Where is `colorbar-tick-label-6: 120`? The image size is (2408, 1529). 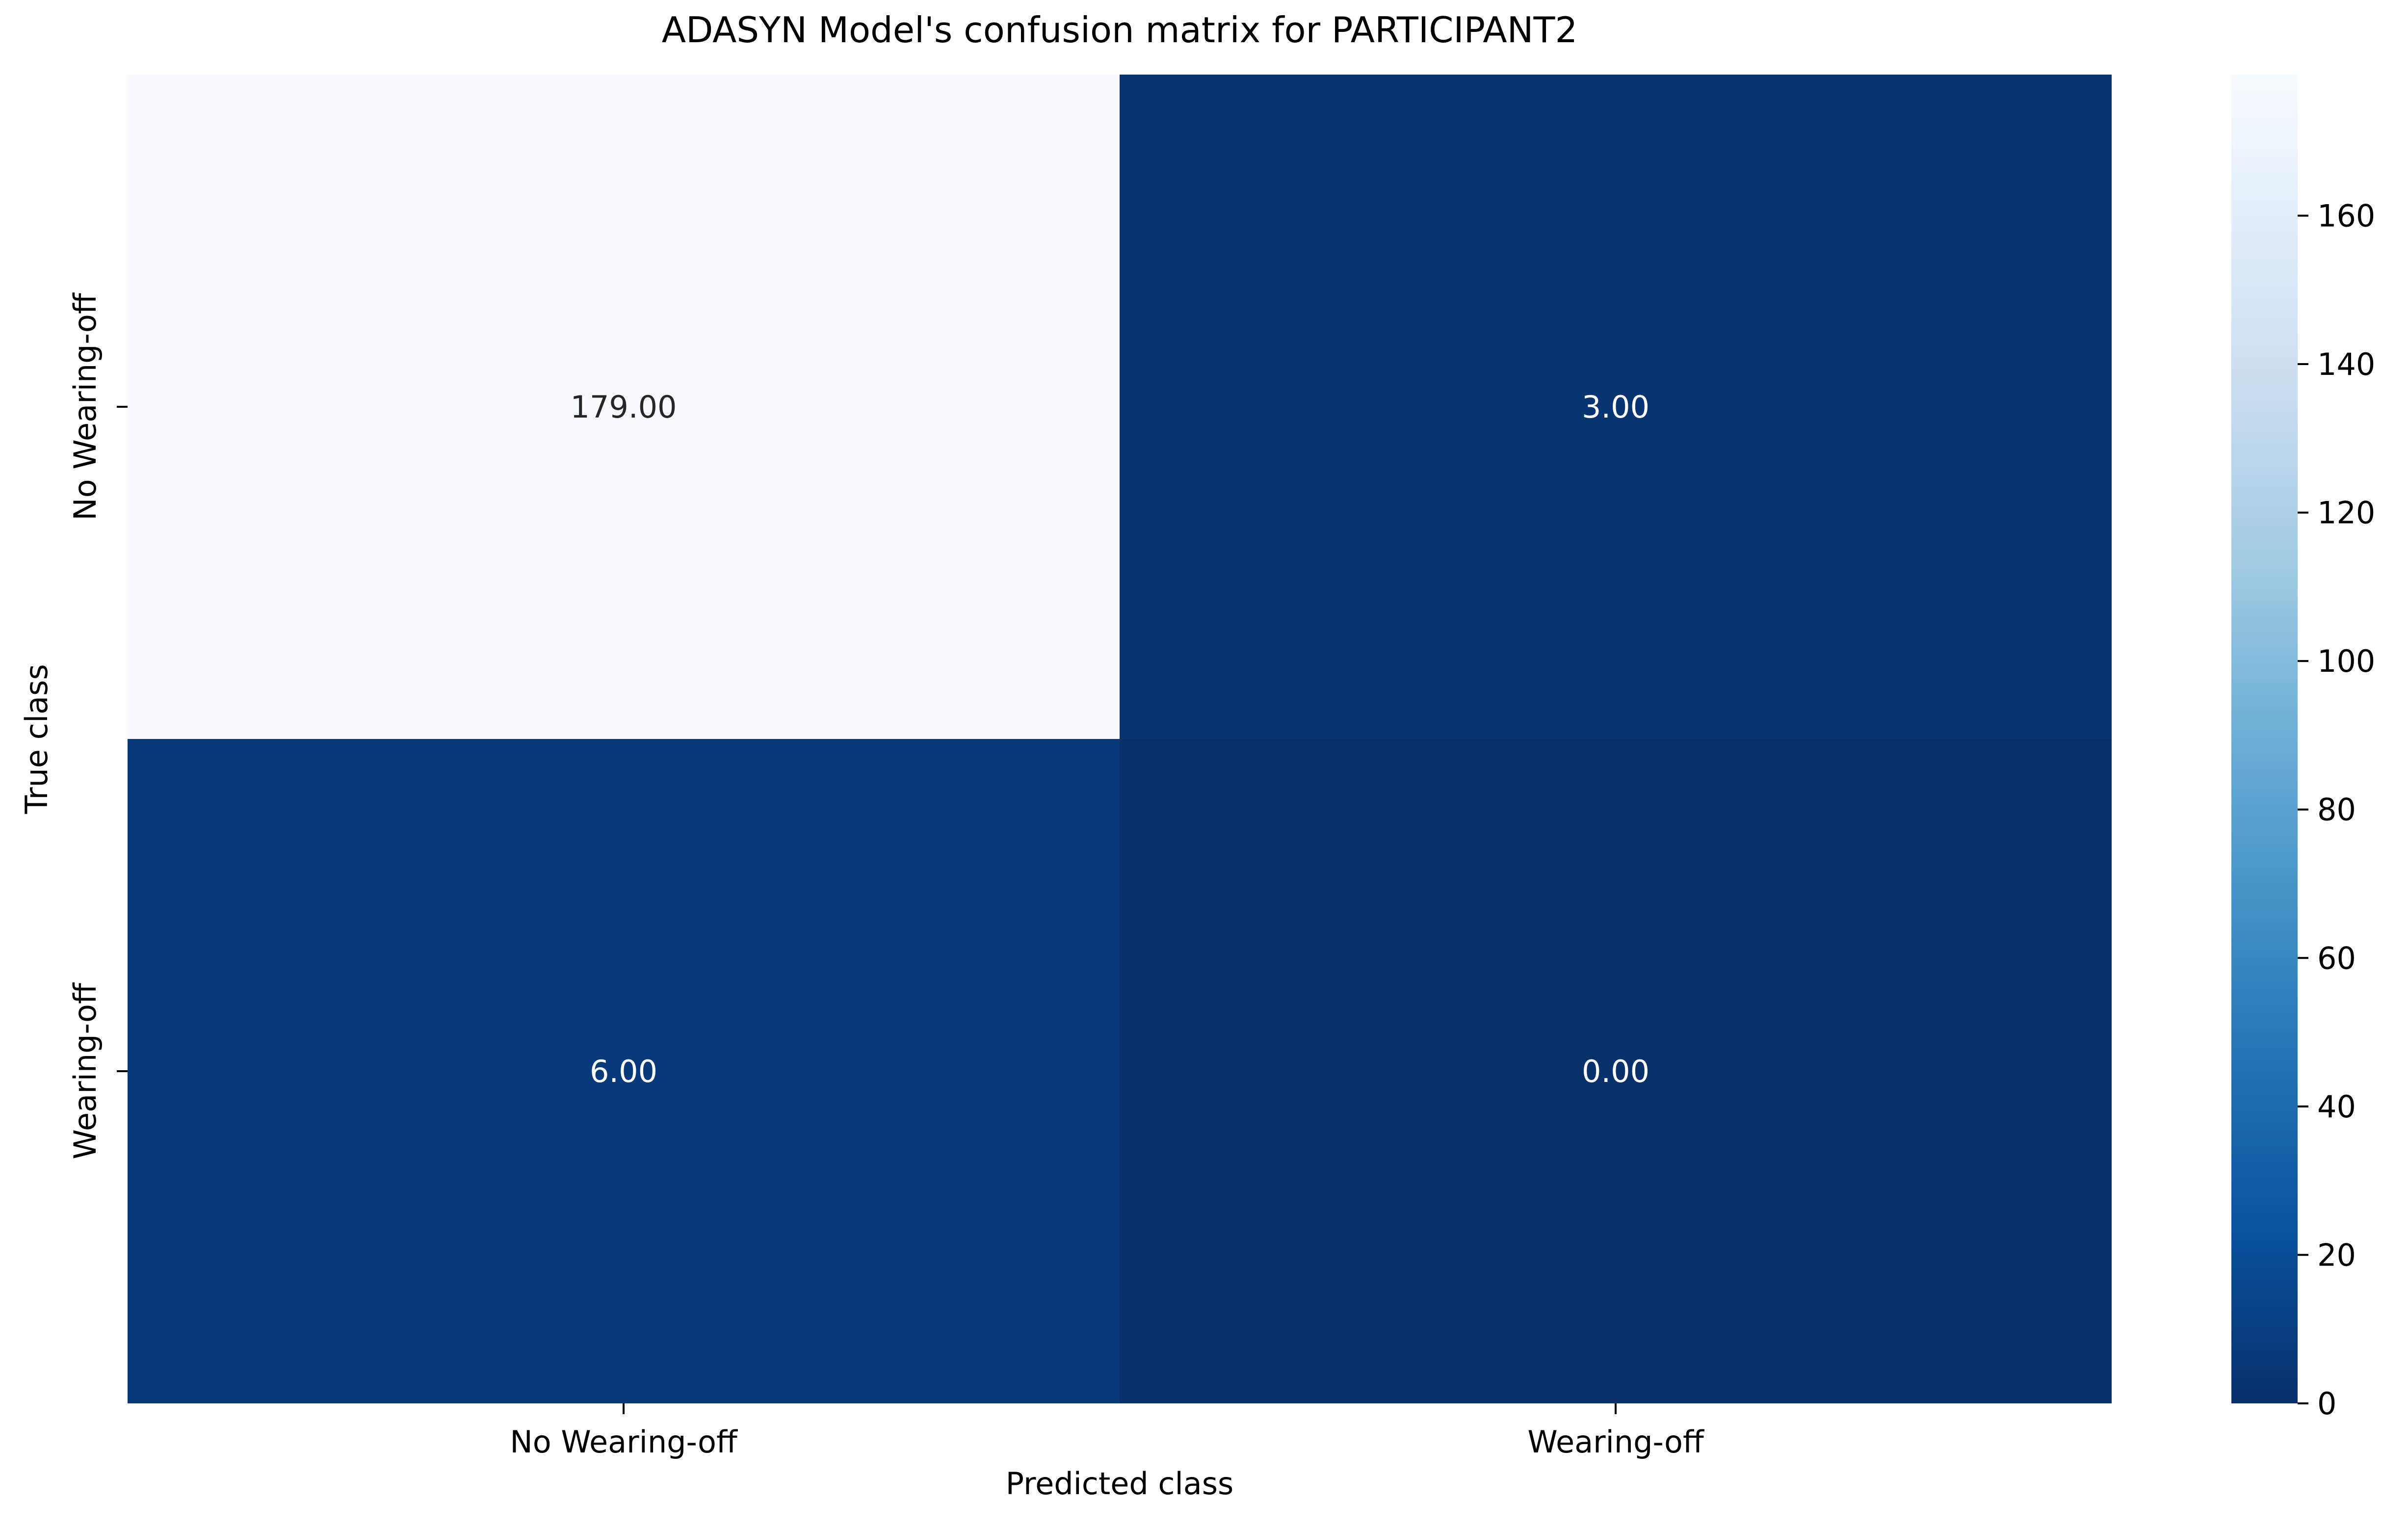 colorbar-tick-label-6: 120 is located at coordinates (2346, 513).